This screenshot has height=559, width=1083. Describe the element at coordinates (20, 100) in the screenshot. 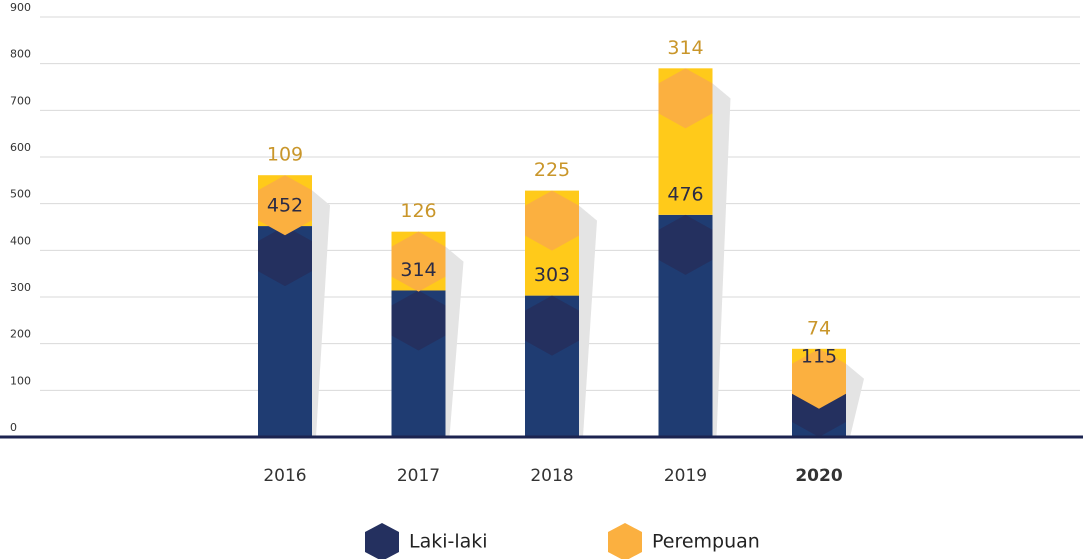

I see `y-tick-label: 700` at that location.